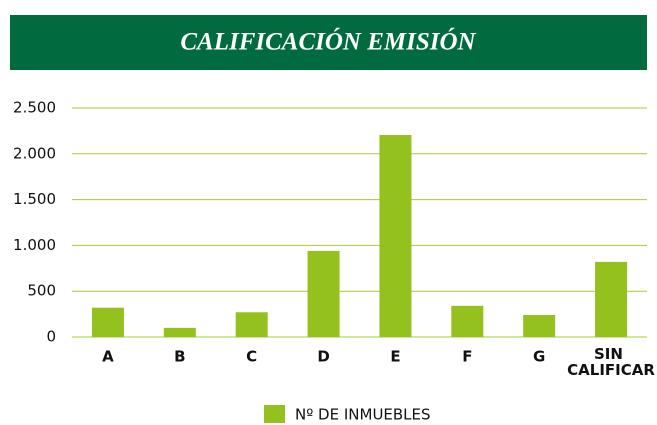  Describe the element at coordinates (34, 108) in the screenshot. I see `y-tick-label: 2.500` at that location.